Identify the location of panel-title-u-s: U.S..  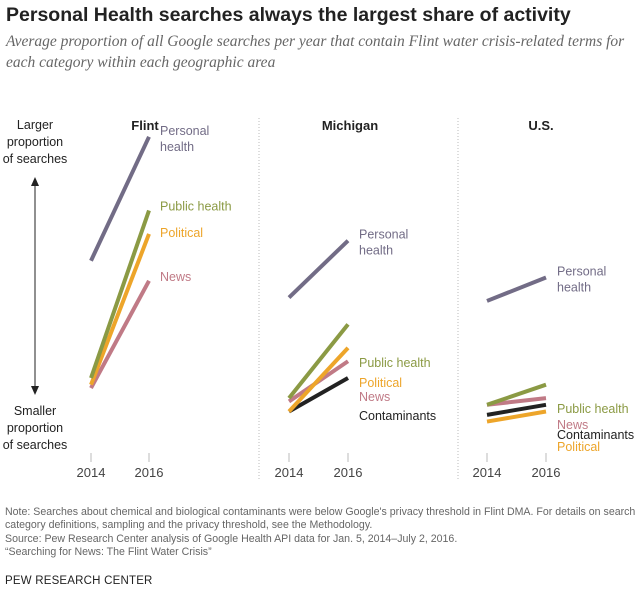
(540, 125).